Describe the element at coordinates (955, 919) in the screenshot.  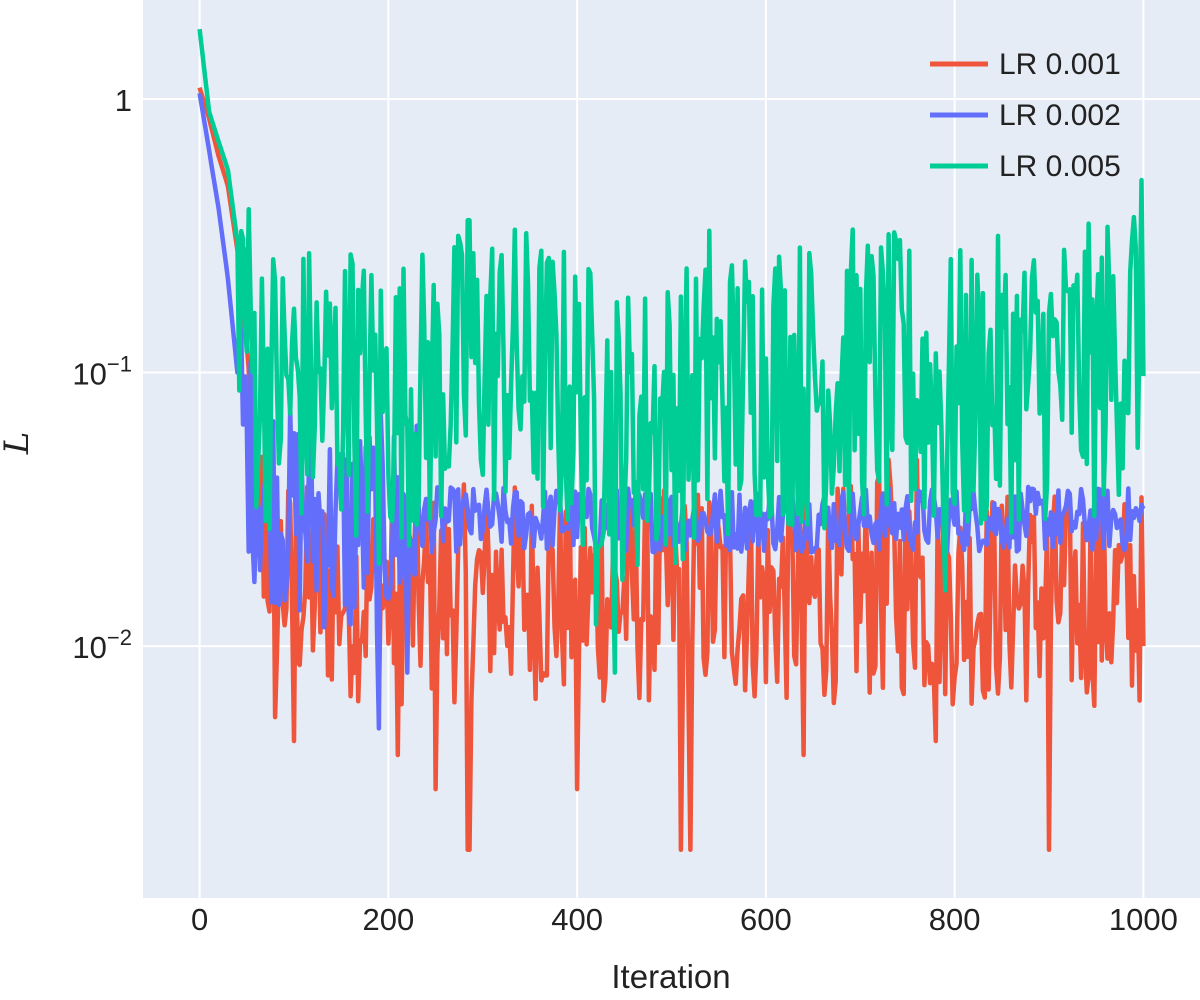
I see `x-tick-label: 800` at that location.